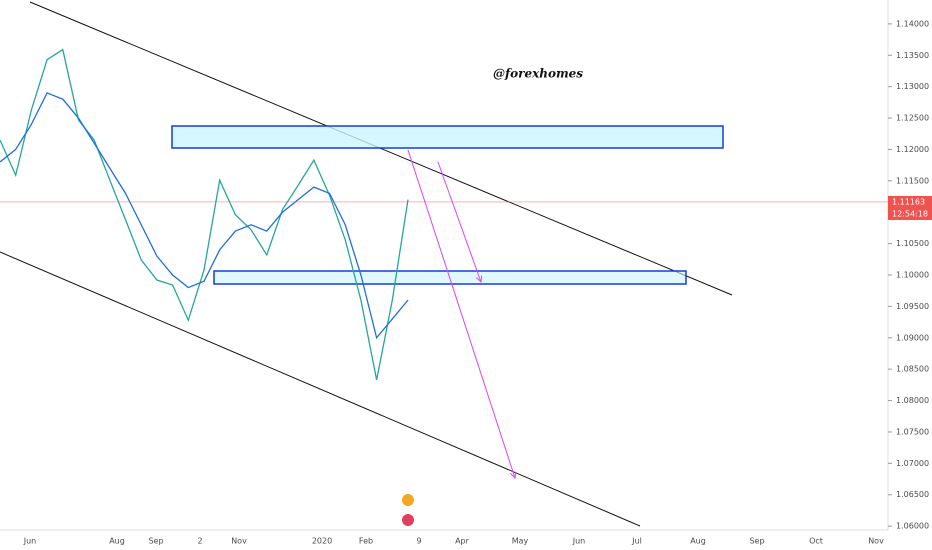 The image size is (932, 550). Describe the element at coordinates (912, 369) in the screenshot. I see `y-tick-label: 1.08500` at that location.